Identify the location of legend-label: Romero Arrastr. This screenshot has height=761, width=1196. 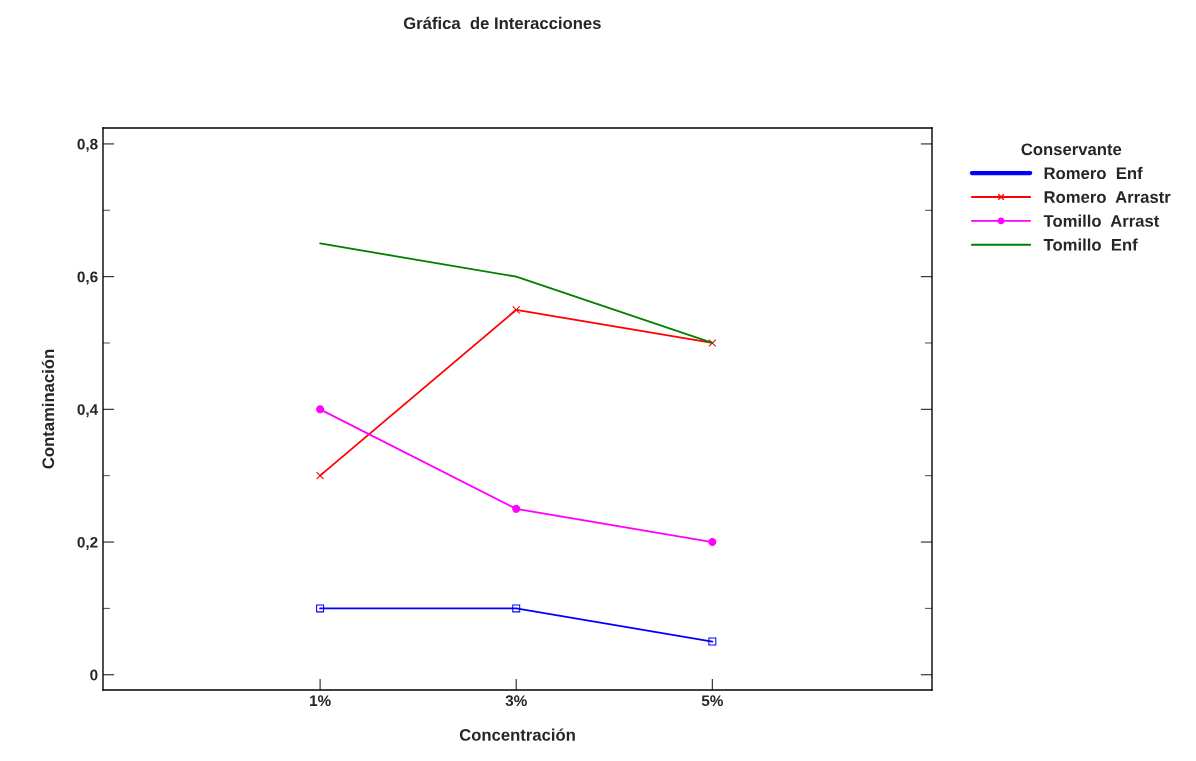
(1107, 197).